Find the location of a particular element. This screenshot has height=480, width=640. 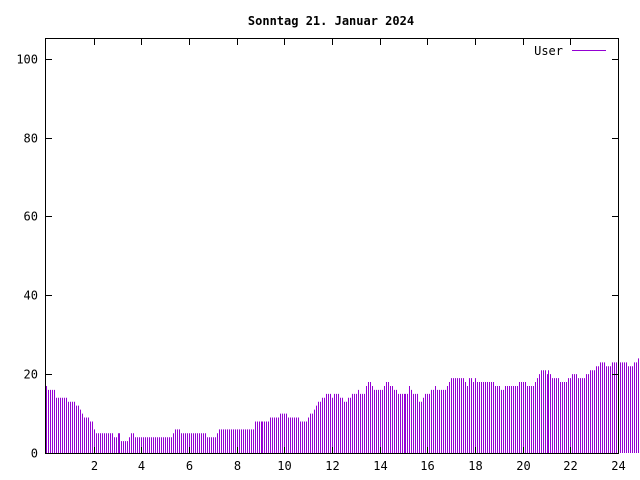

y-tick-label: 60 is located at coordinates (31, 217).